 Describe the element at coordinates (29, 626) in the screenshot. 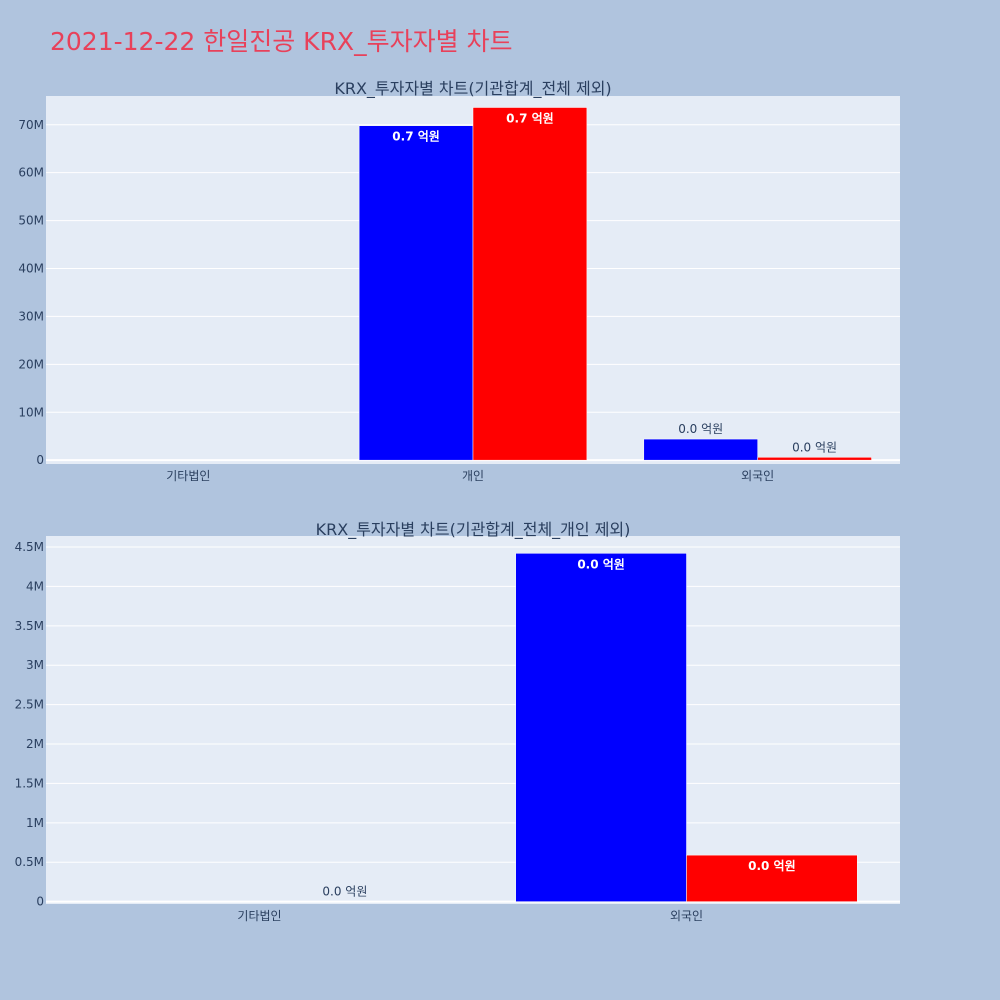

I see `y-tick-label: 3.5M` at that location.